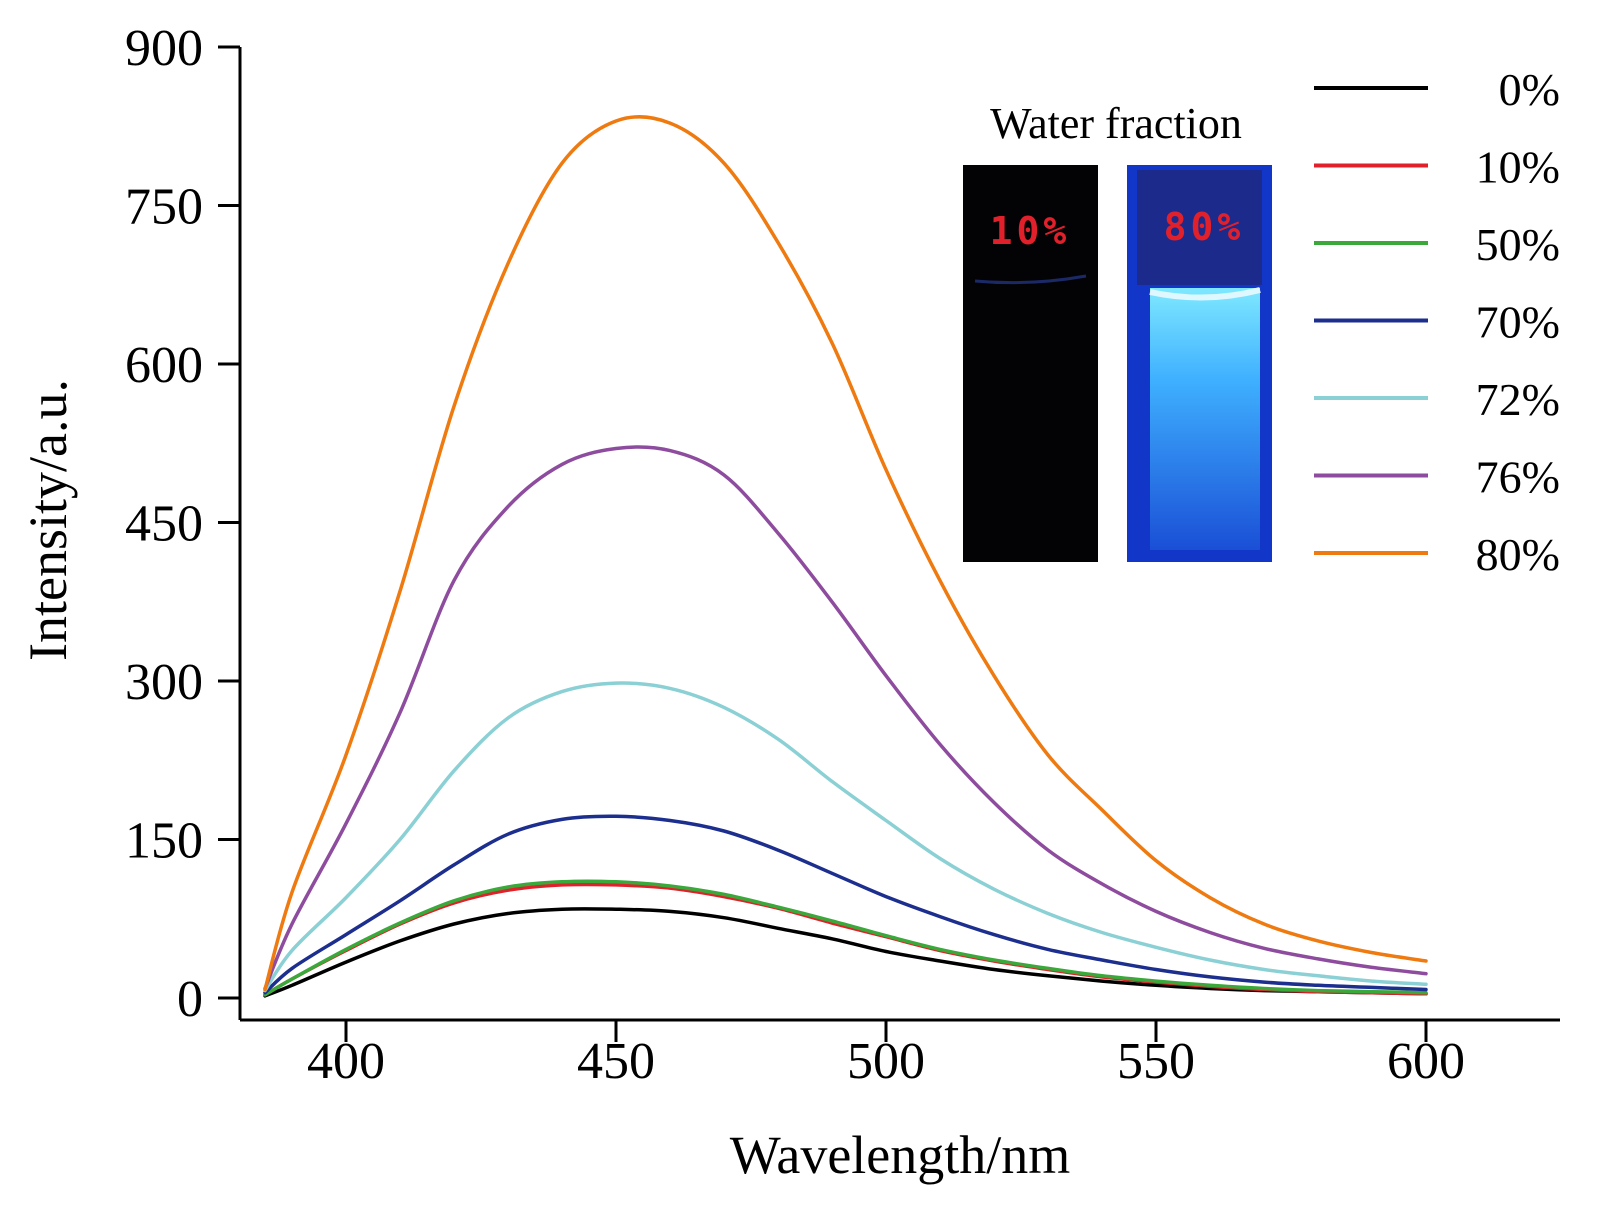  I want to click on x-tick-label: 450, so click(616, 1061).